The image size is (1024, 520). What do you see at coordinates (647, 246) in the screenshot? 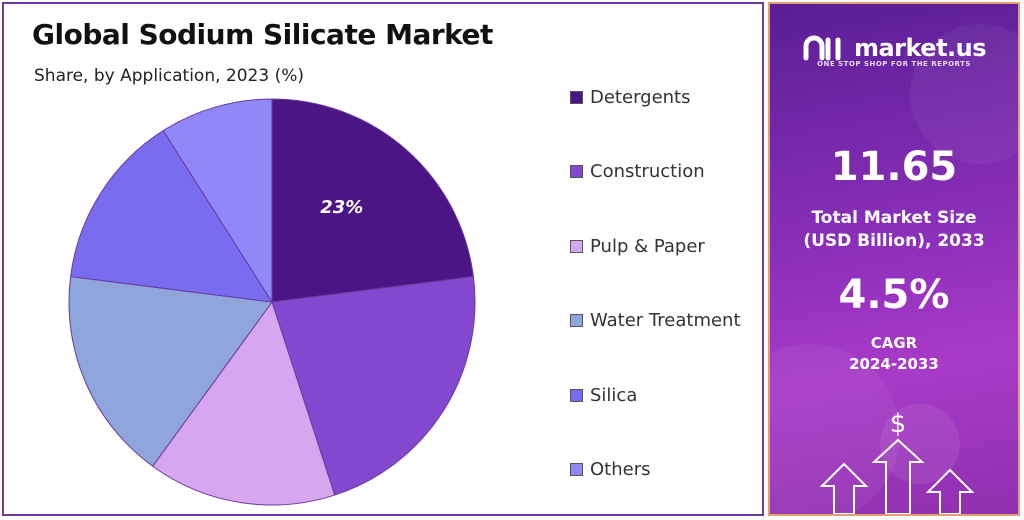
I see `legend-label: Pulp & Paper` at bounding box center [647, 246].